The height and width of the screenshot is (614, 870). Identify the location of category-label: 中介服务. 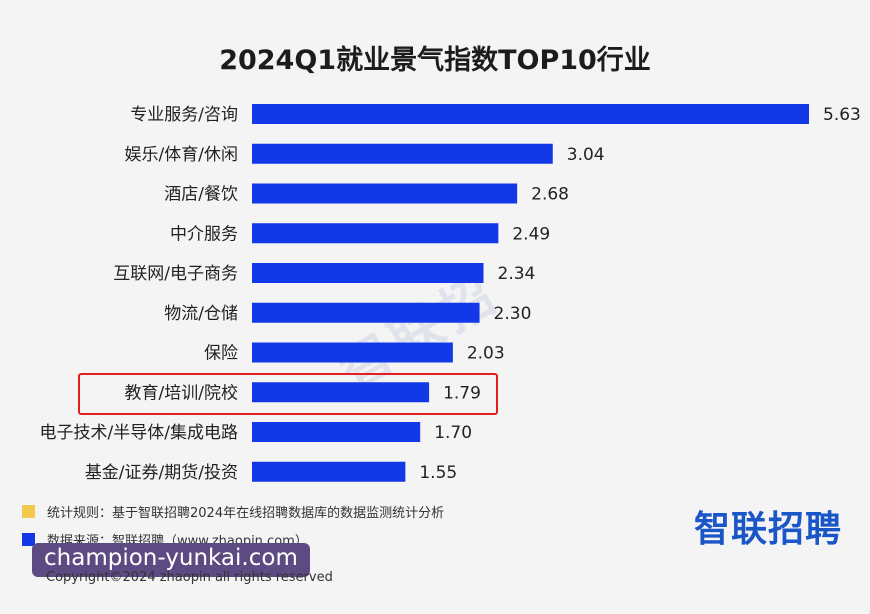
(204, 234).